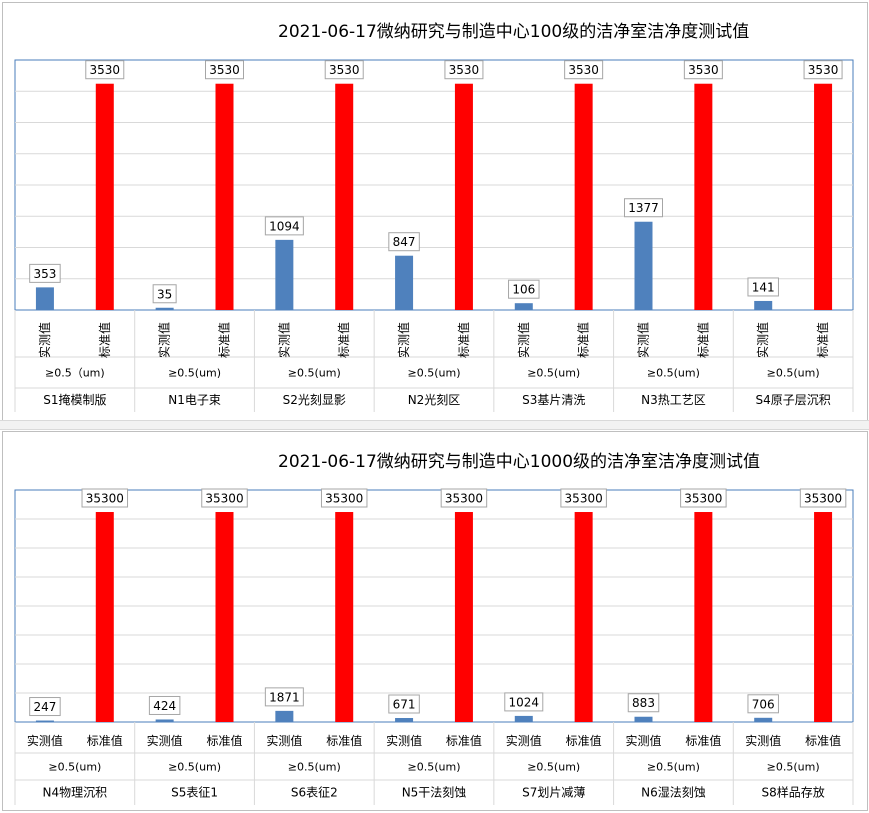 The height and width of the screenshot is (813, 869). I want to click on room-label: S5表征1, so click(194, 793).